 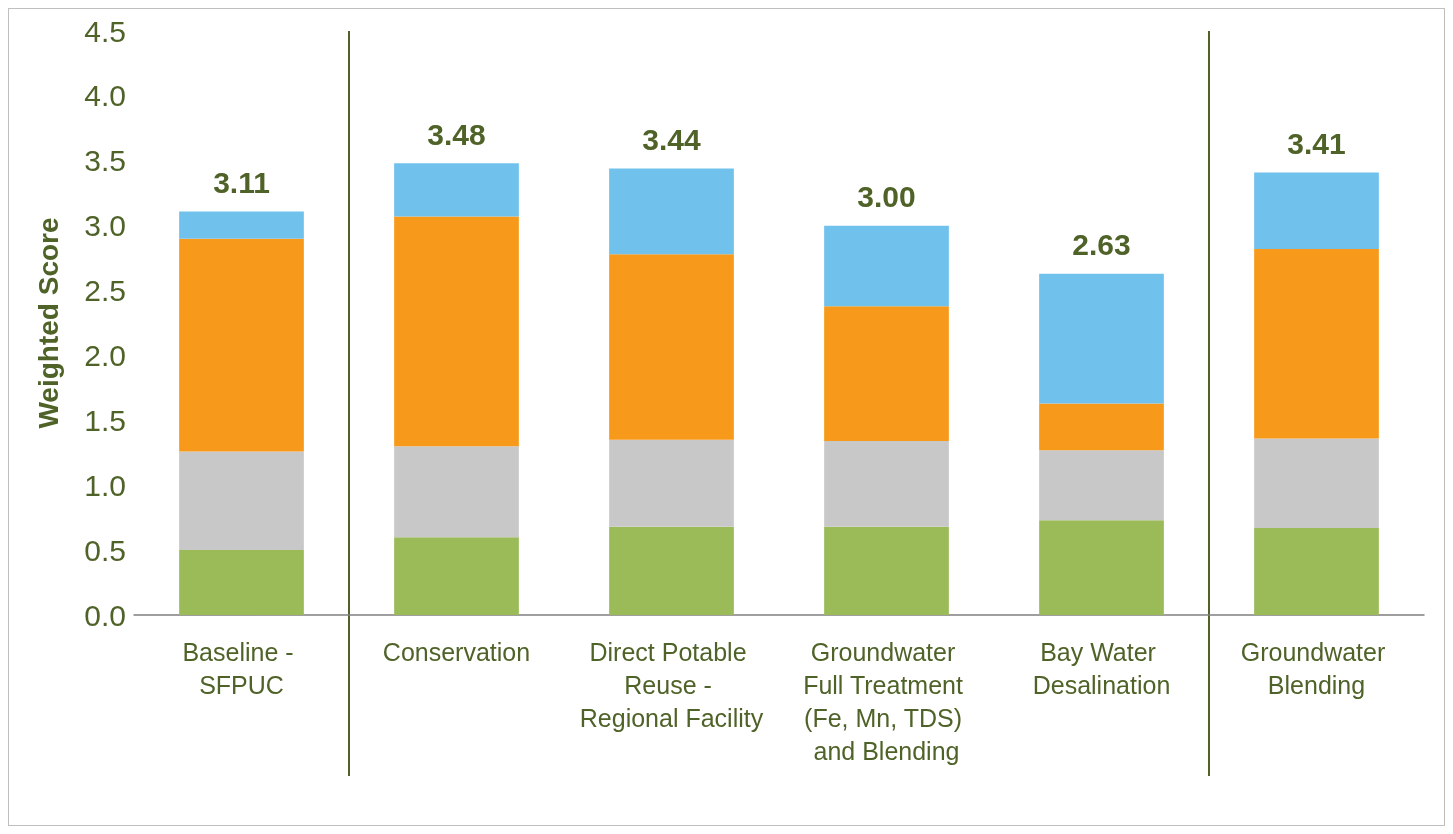 I want to click on y-tick-label: 1.5, so click(x=105, y=420).